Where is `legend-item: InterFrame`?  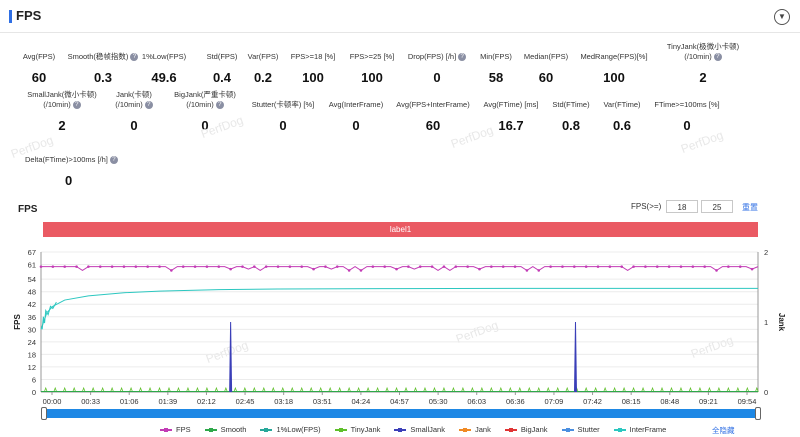
legend-item: InterFrame is located at coordinates (640, 429).